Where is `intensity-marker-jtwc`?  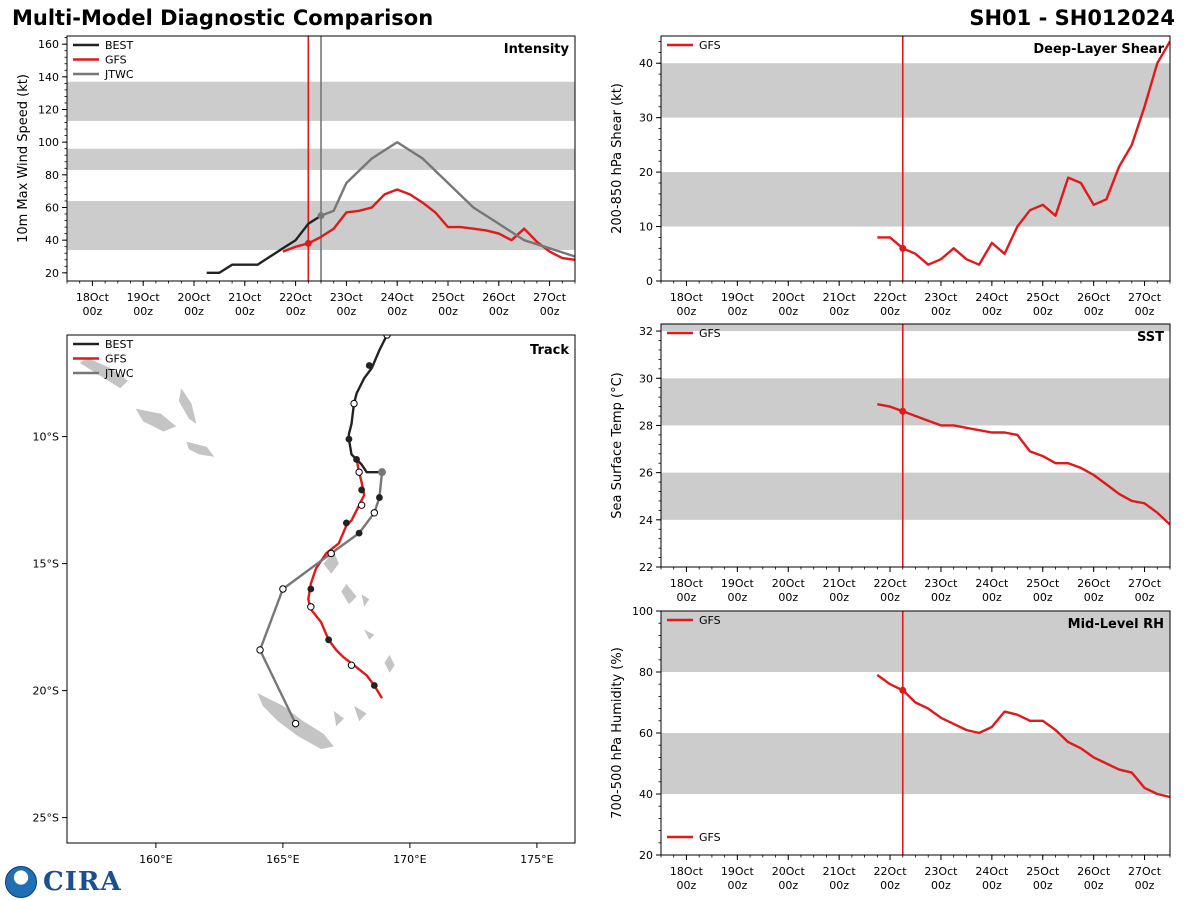
intensity-marker-jtwc is located at coordinates (321, 216).